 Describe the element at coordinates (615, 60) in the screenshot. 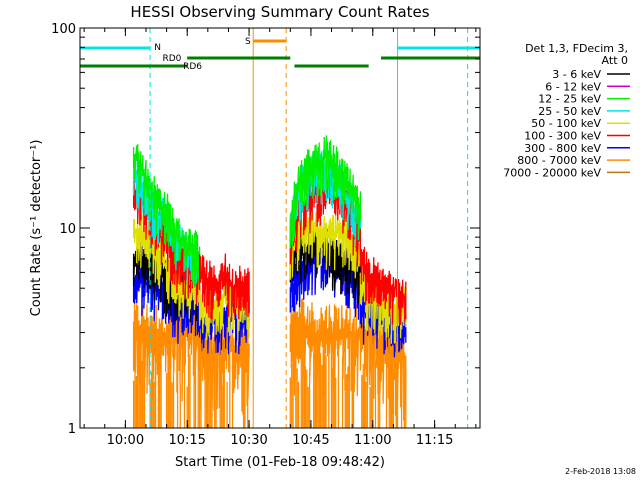

I see `legend-header-line: Att 0` at that location.